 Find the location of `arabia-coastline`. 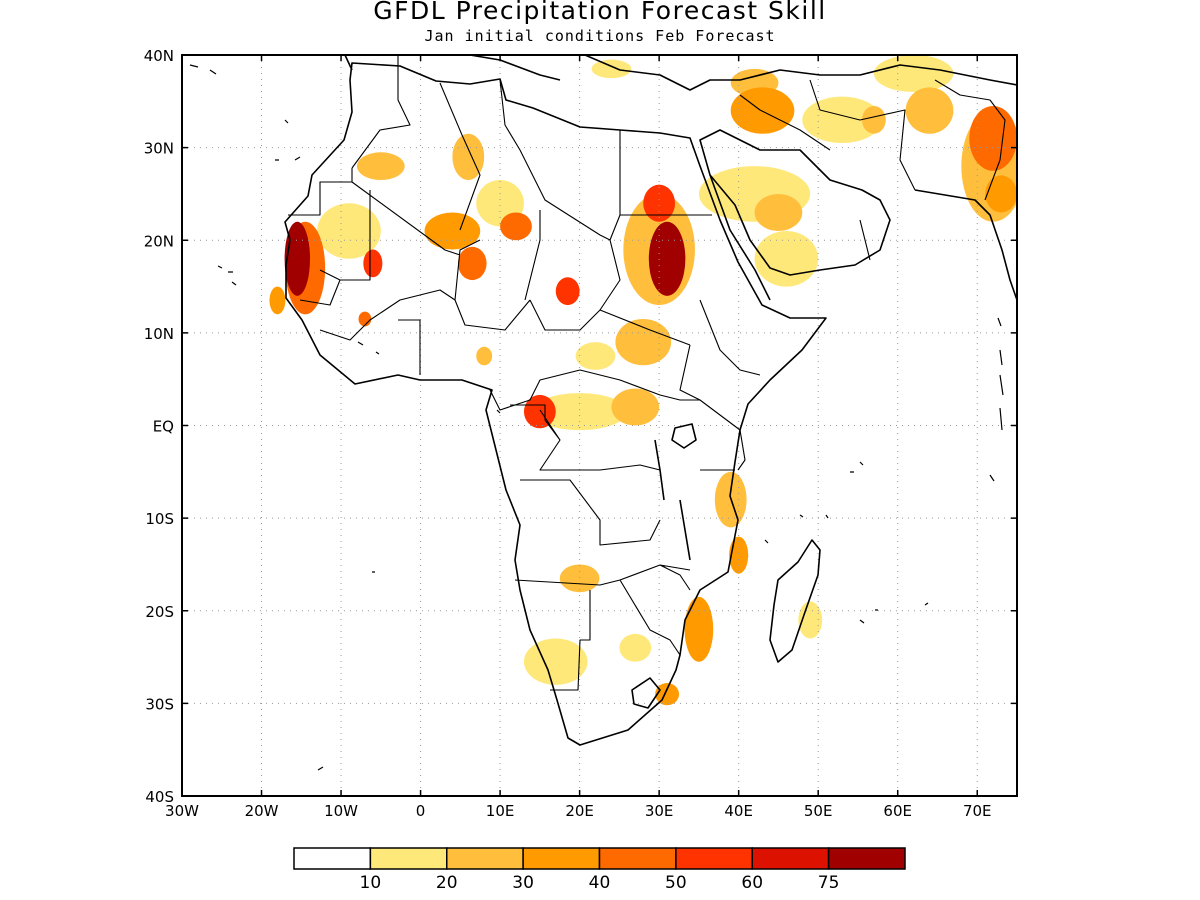

arabia-coastline is located at coordinates (795, 202).